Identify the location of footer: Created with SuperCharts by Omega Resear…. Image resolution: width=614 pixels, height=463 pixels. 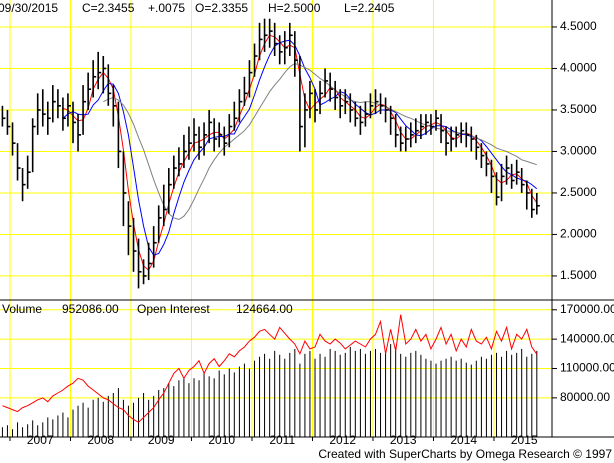
(465, 454).